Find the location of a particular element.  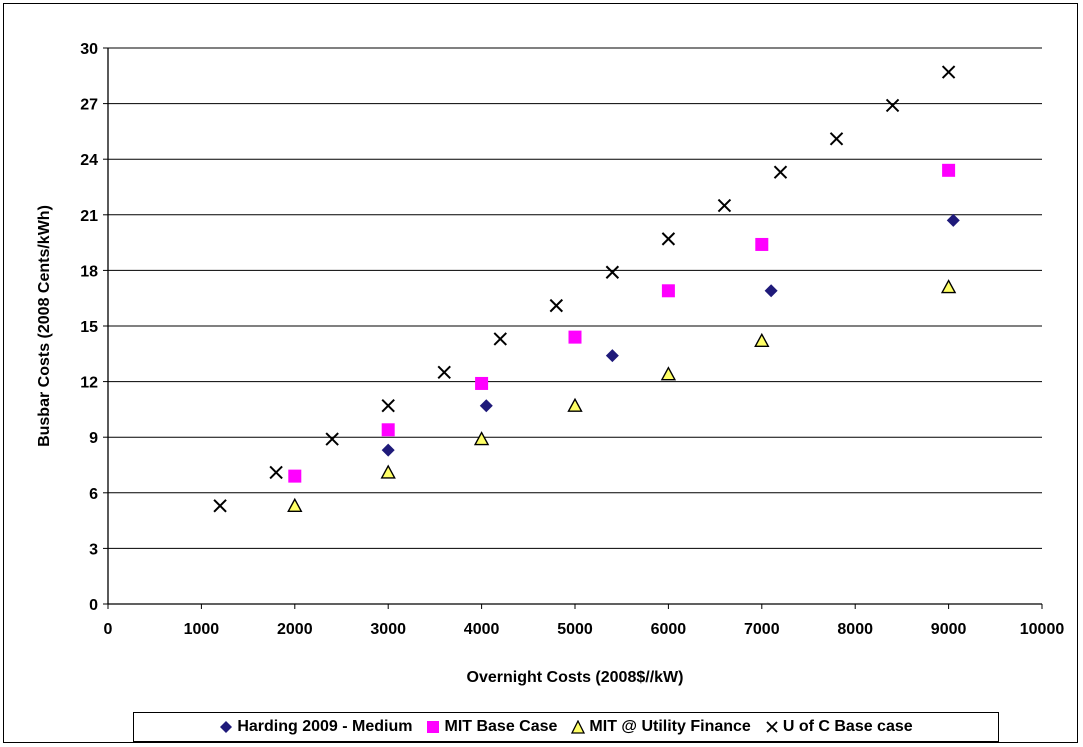

x-marker-icon is located at coordinates (772, 727).